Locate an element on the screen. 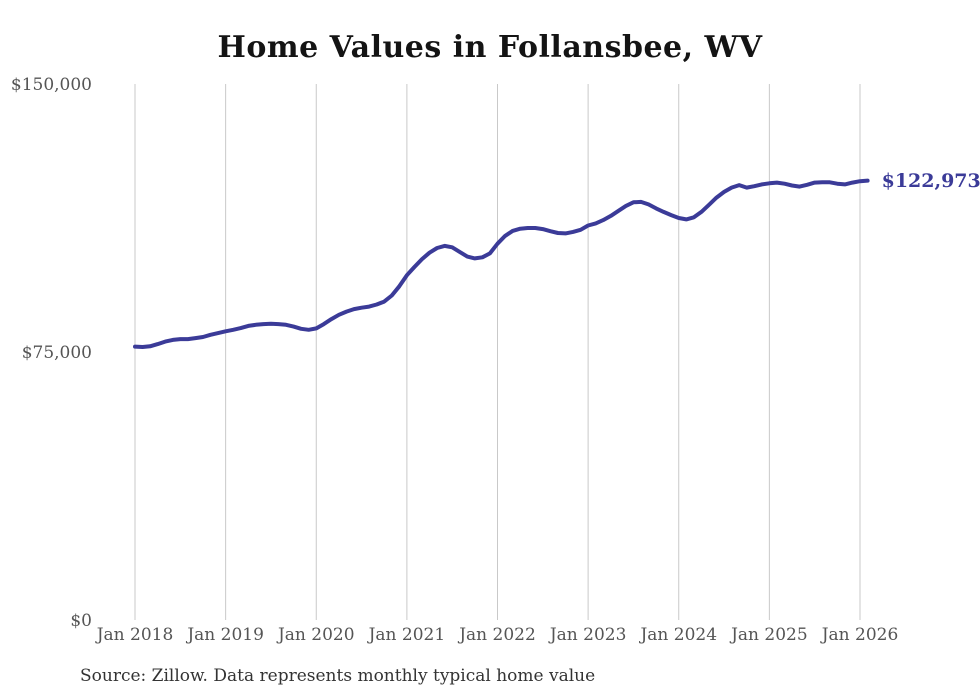 The width and height of the screenshot is (980, 699). y-tick-label: $150,000 is located at coordinates (51, 85).